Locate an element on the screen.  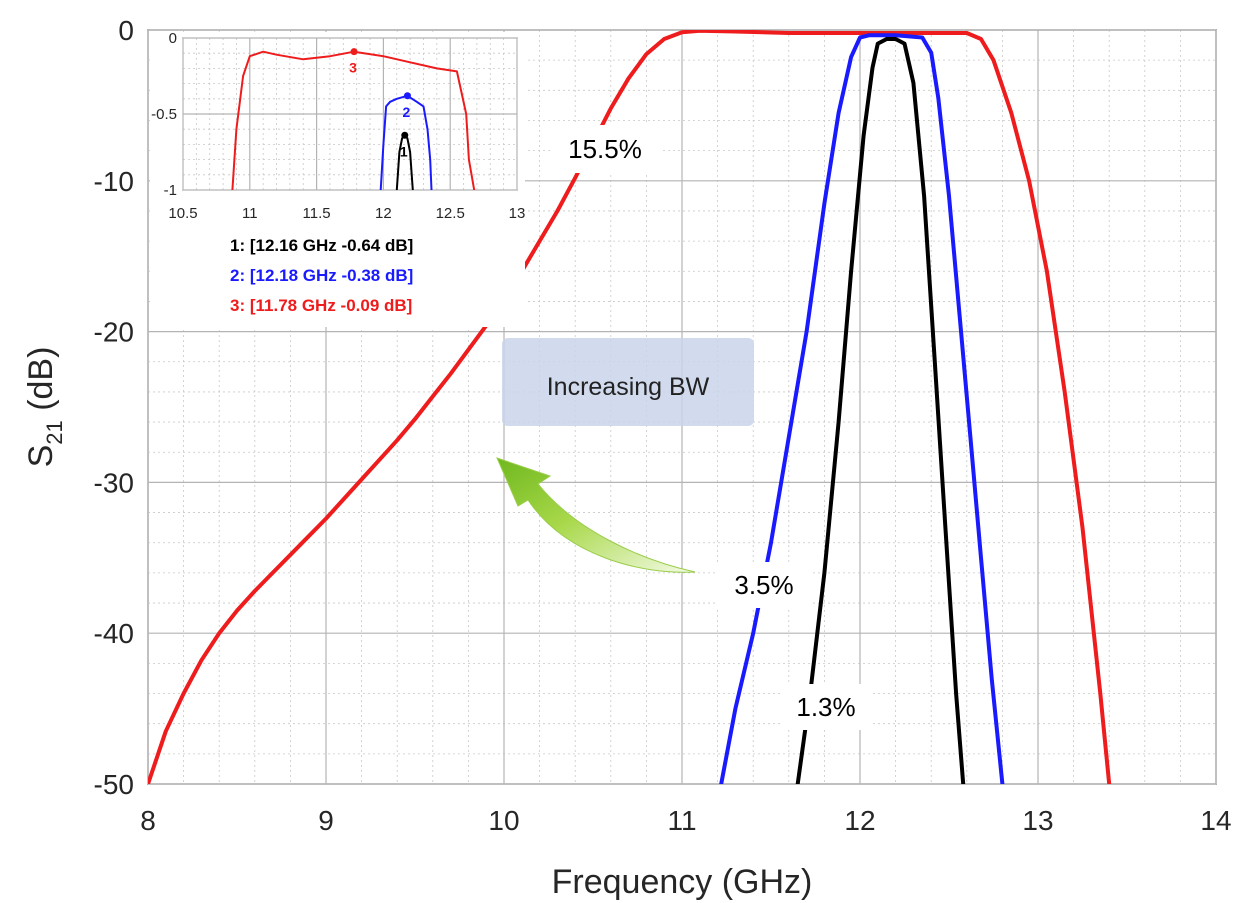
marker-label-2: 2 is located at coordinates (407, 112).